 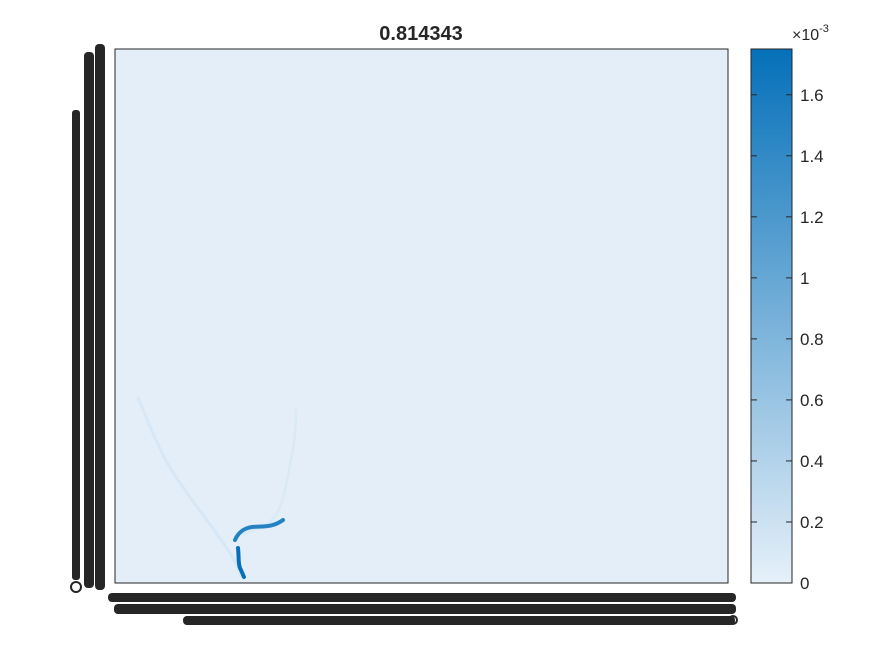 What do you see at coordinates (270, 472) in the screenshot?
I see `faint-trail-right` at bounding box center [270, 472].